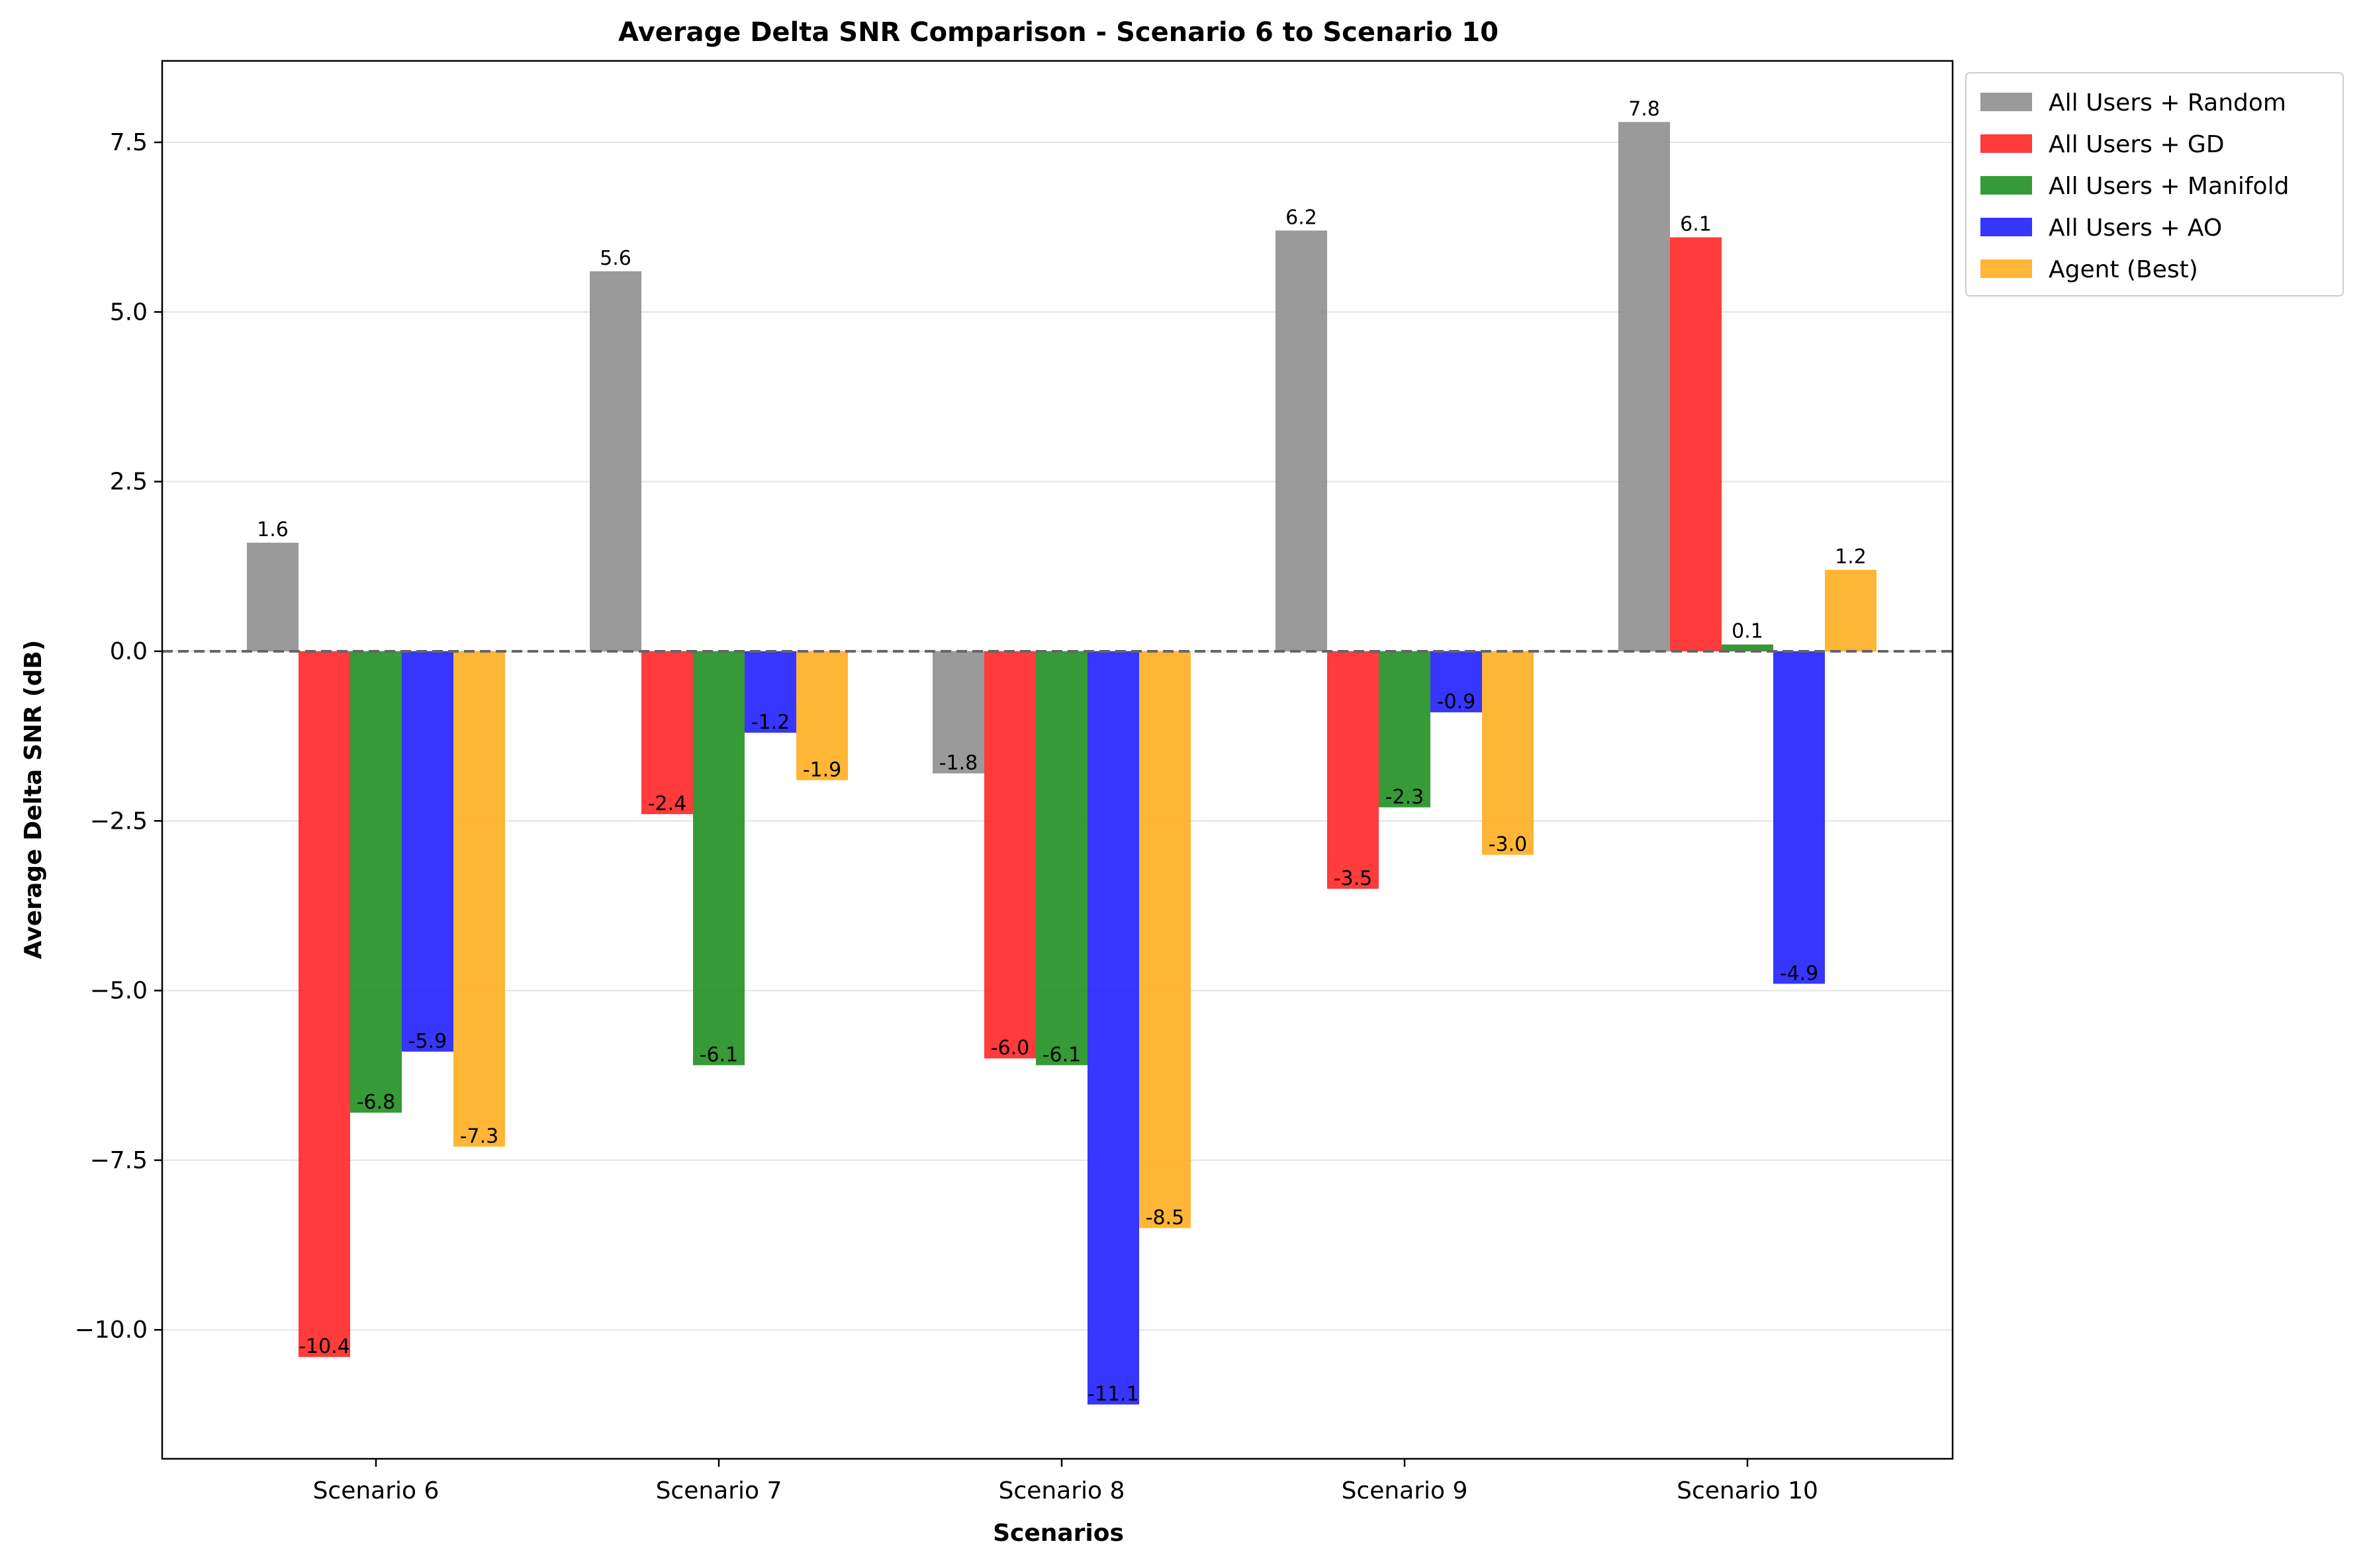  What do you see at coordinates (119, 991) in the screenshot?
I see `y-tick-label: −5.0` at bounding box center [119, 991].